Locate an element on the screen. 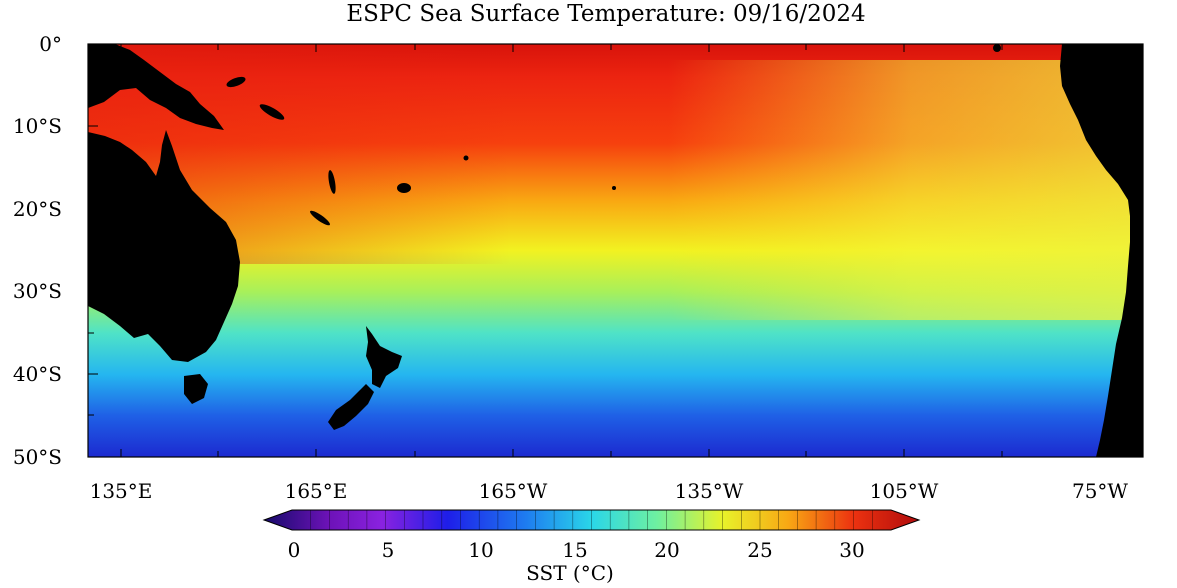 The width and height of the screenshot is (1177, 588). right-major-ticks is located at coordinates (1138, 250).